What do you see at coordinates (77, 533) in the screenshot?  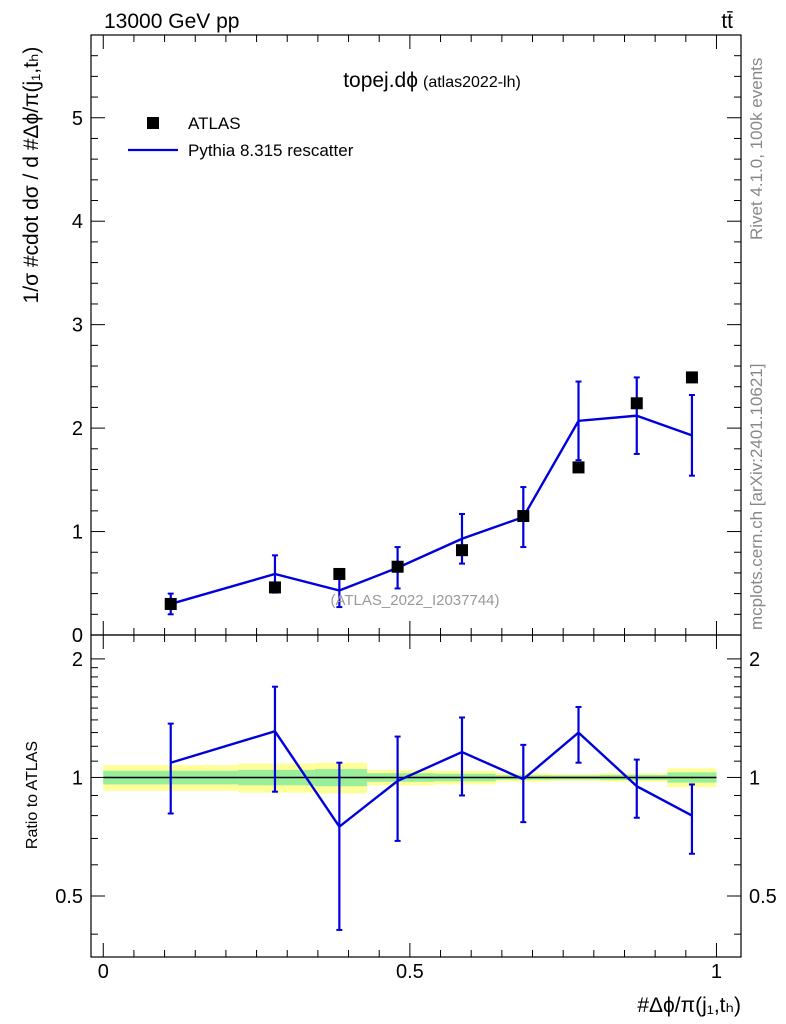 I see `main-y-tick-label: 1` at bounding box center [77, 533].